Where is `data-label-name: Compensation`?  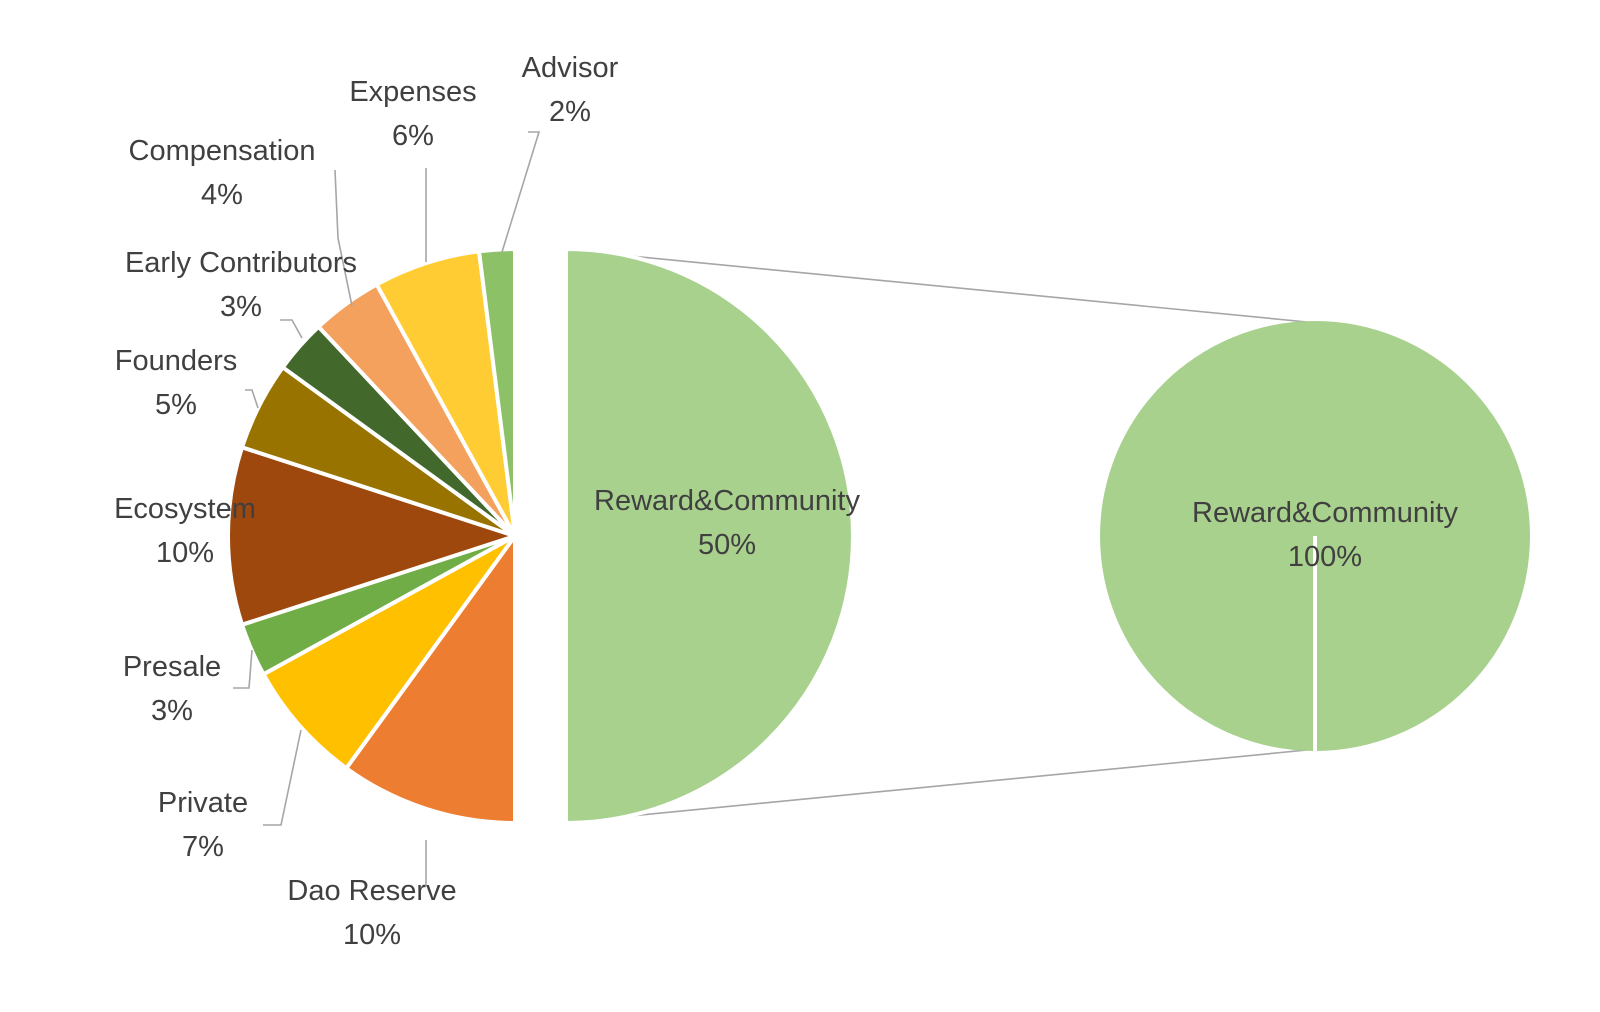 data-label-name: Compensation is located at coordinates (222, 151).